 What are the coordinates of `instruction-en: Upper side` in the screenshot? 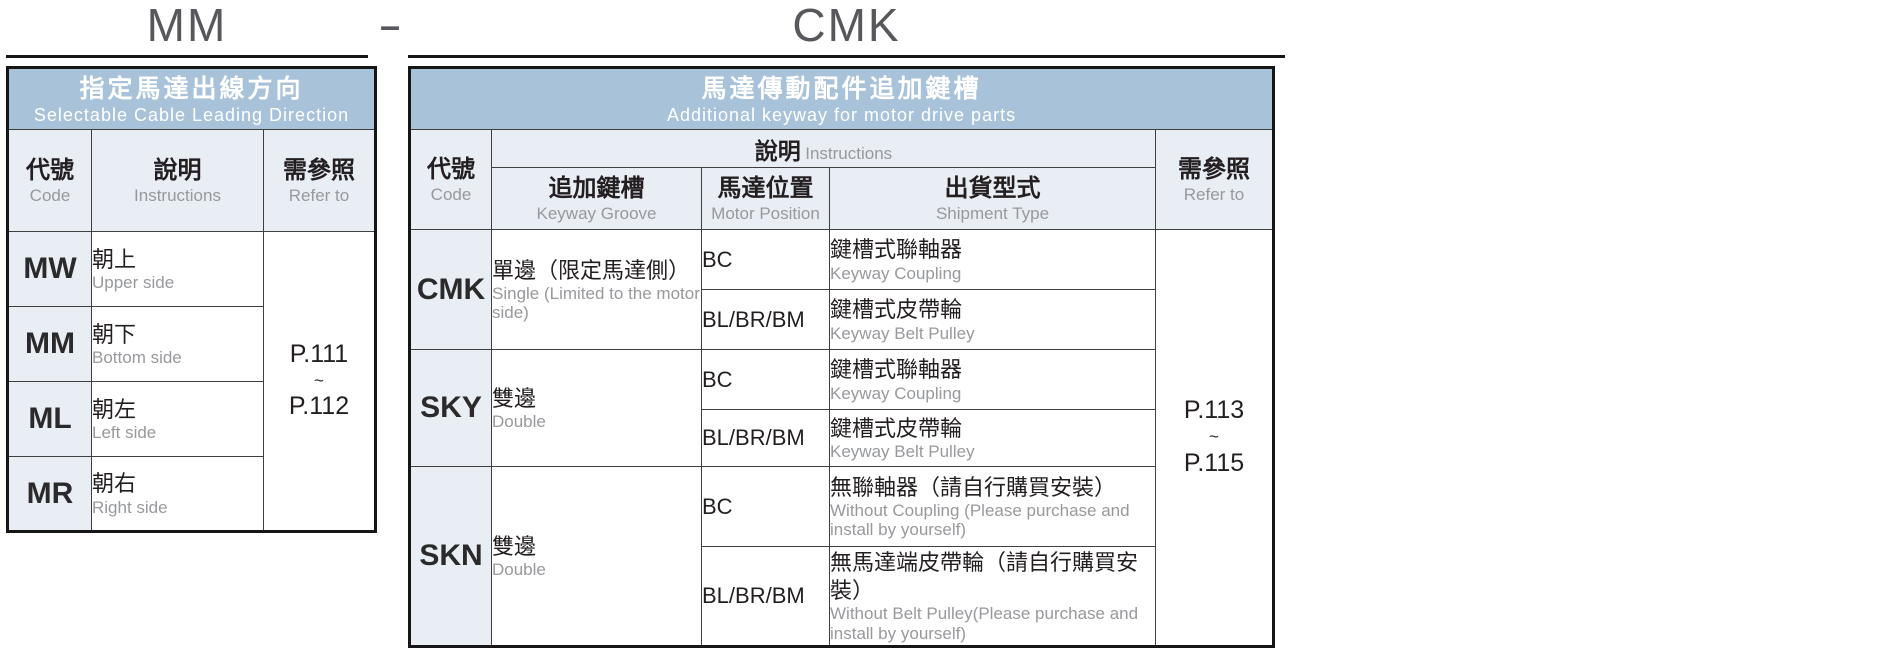 It's located at (133, 283).